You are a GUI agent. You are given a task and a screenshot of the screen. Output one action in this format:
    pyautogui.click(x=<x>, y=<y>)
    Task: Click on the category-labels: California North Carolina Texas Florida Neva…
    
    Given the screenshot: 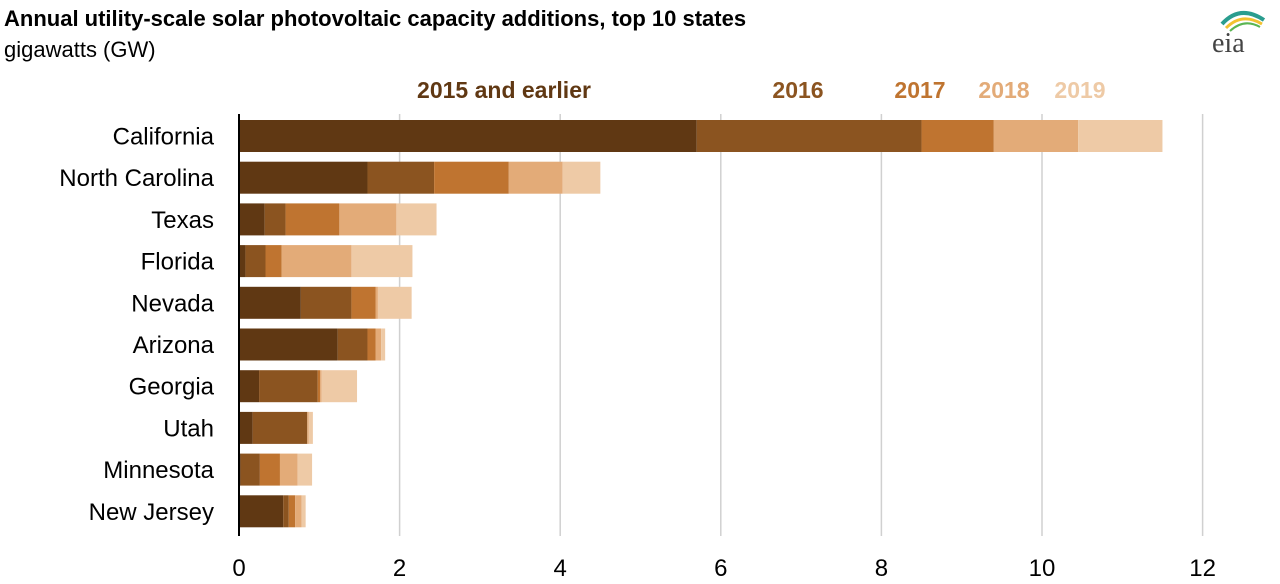 What is the action you would take?
    pyautogui.click(x=136, y=325)
    